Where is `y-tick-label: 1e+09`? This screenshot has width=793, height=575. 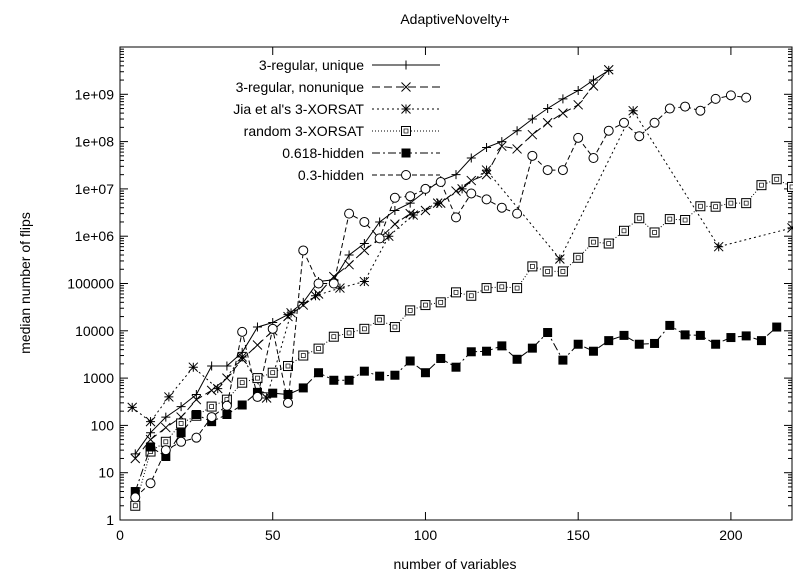
y-tick-label: 1e+09 is located at coordinates (95, 94).